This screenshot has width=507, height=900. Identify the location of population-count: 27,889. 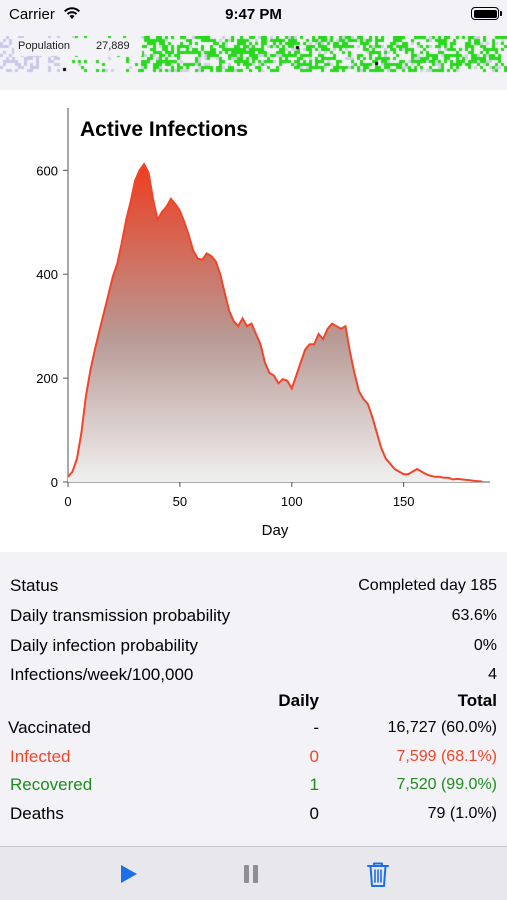
(113, 46).